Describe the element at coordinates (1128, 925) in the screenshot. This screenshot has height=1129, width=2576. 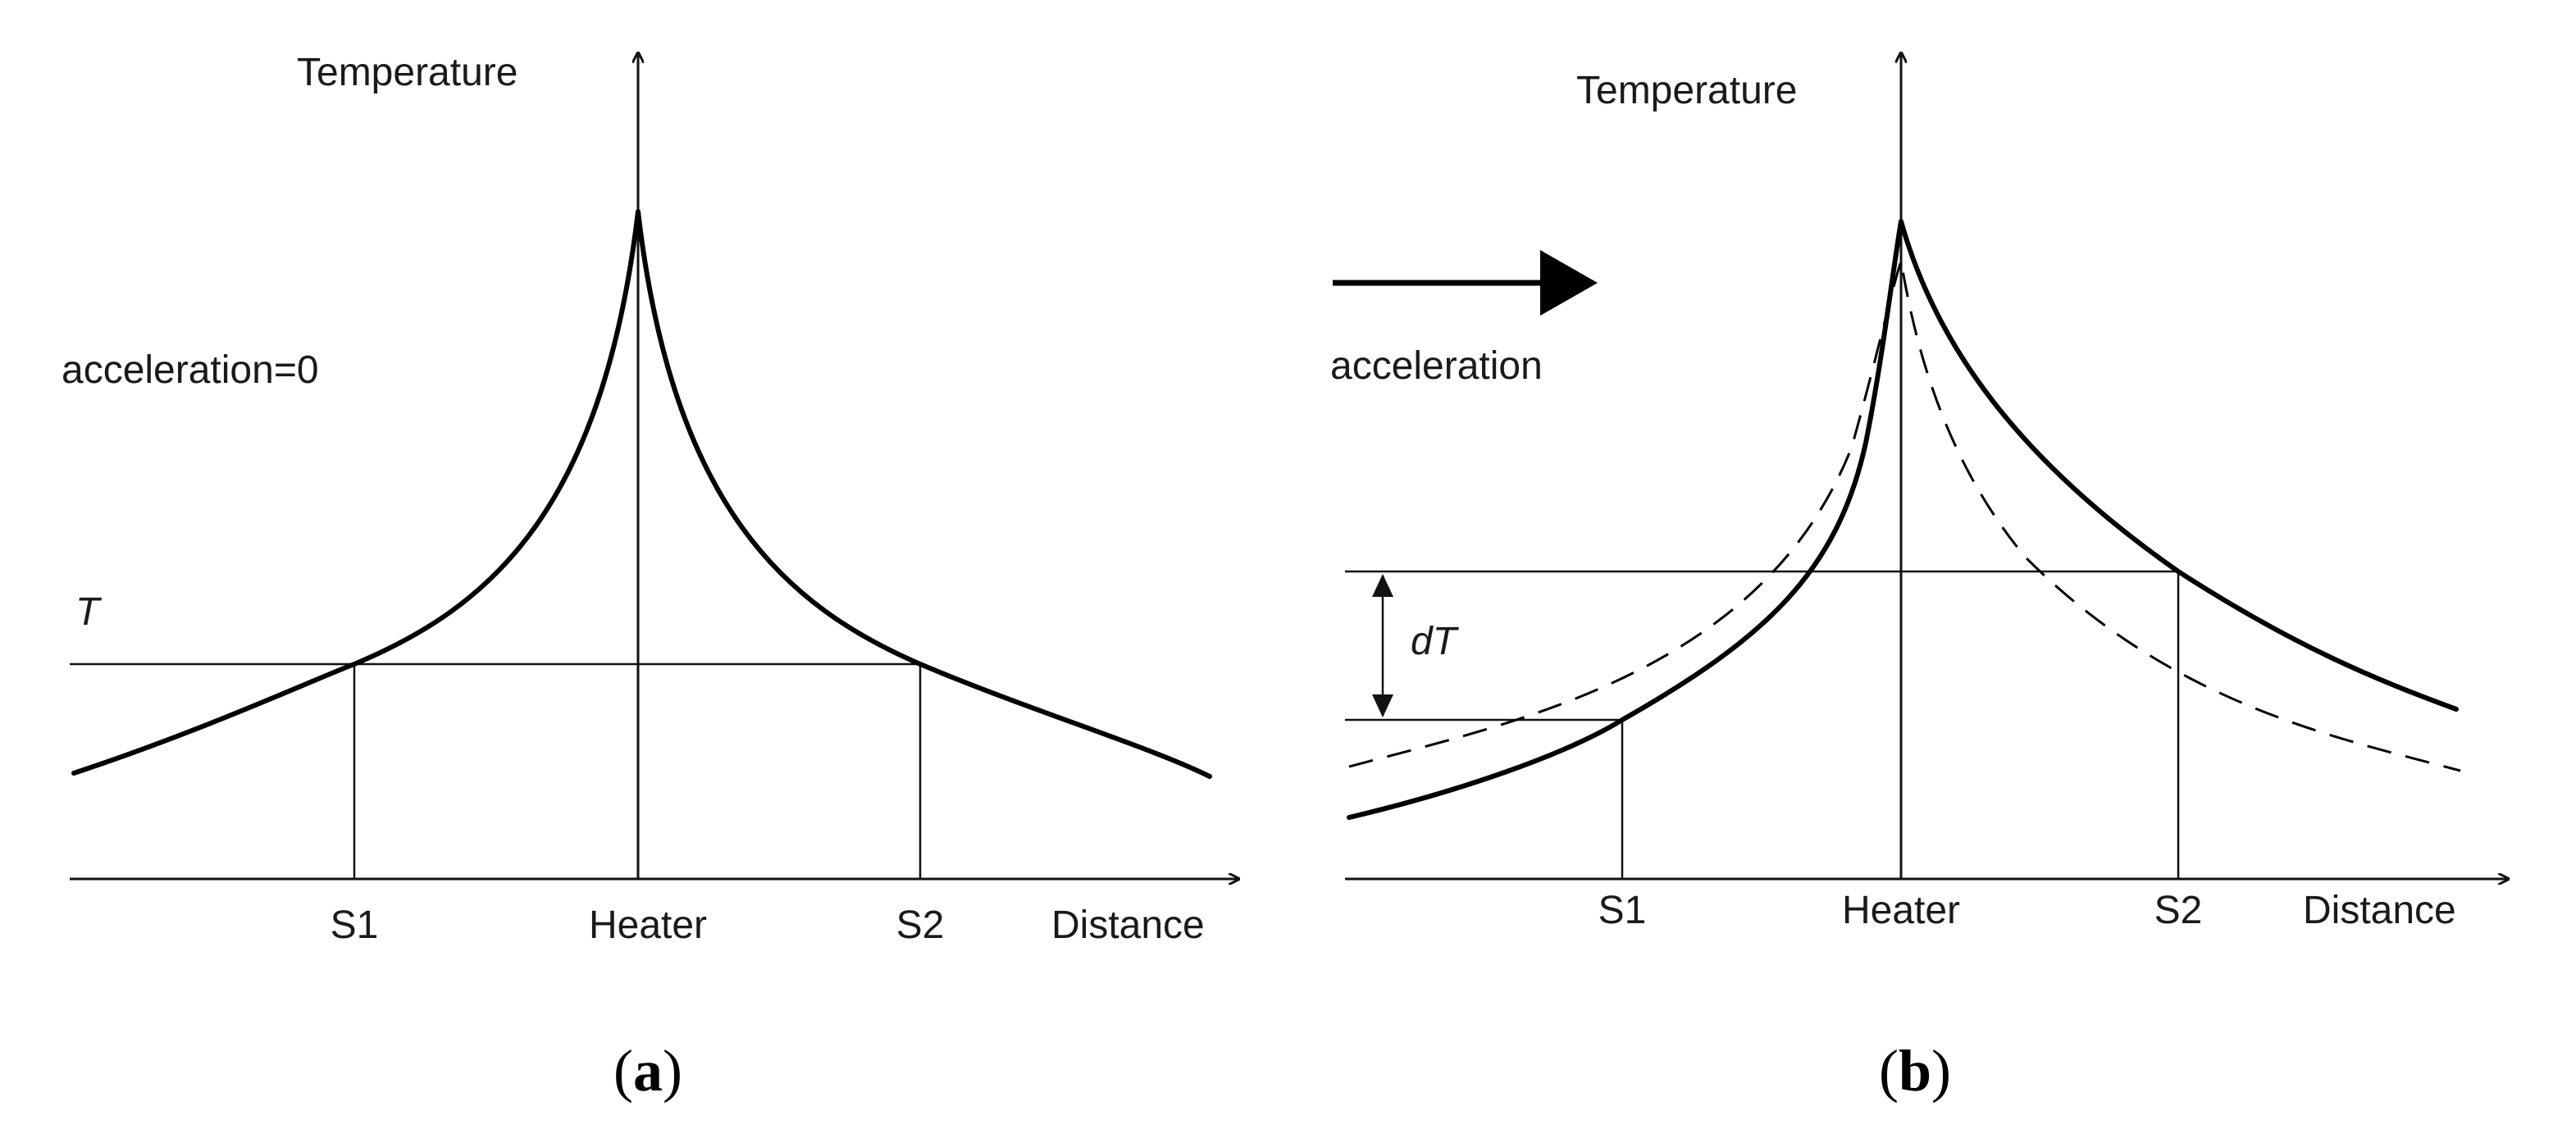
I see `panel-a-x-axis-label: Distance` at that location.